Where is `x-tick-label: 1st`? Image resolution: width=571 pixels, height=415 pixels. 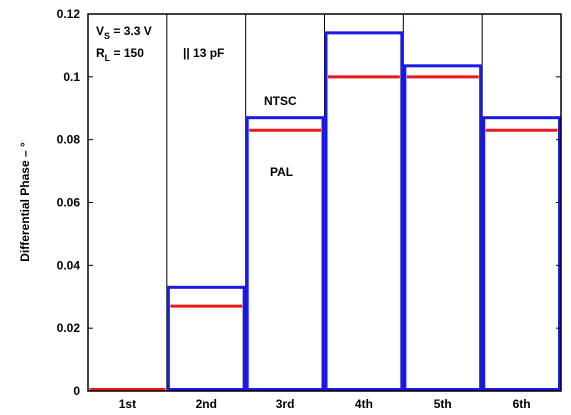 x-tick-label: 1st is located at coordinates (127, 404).